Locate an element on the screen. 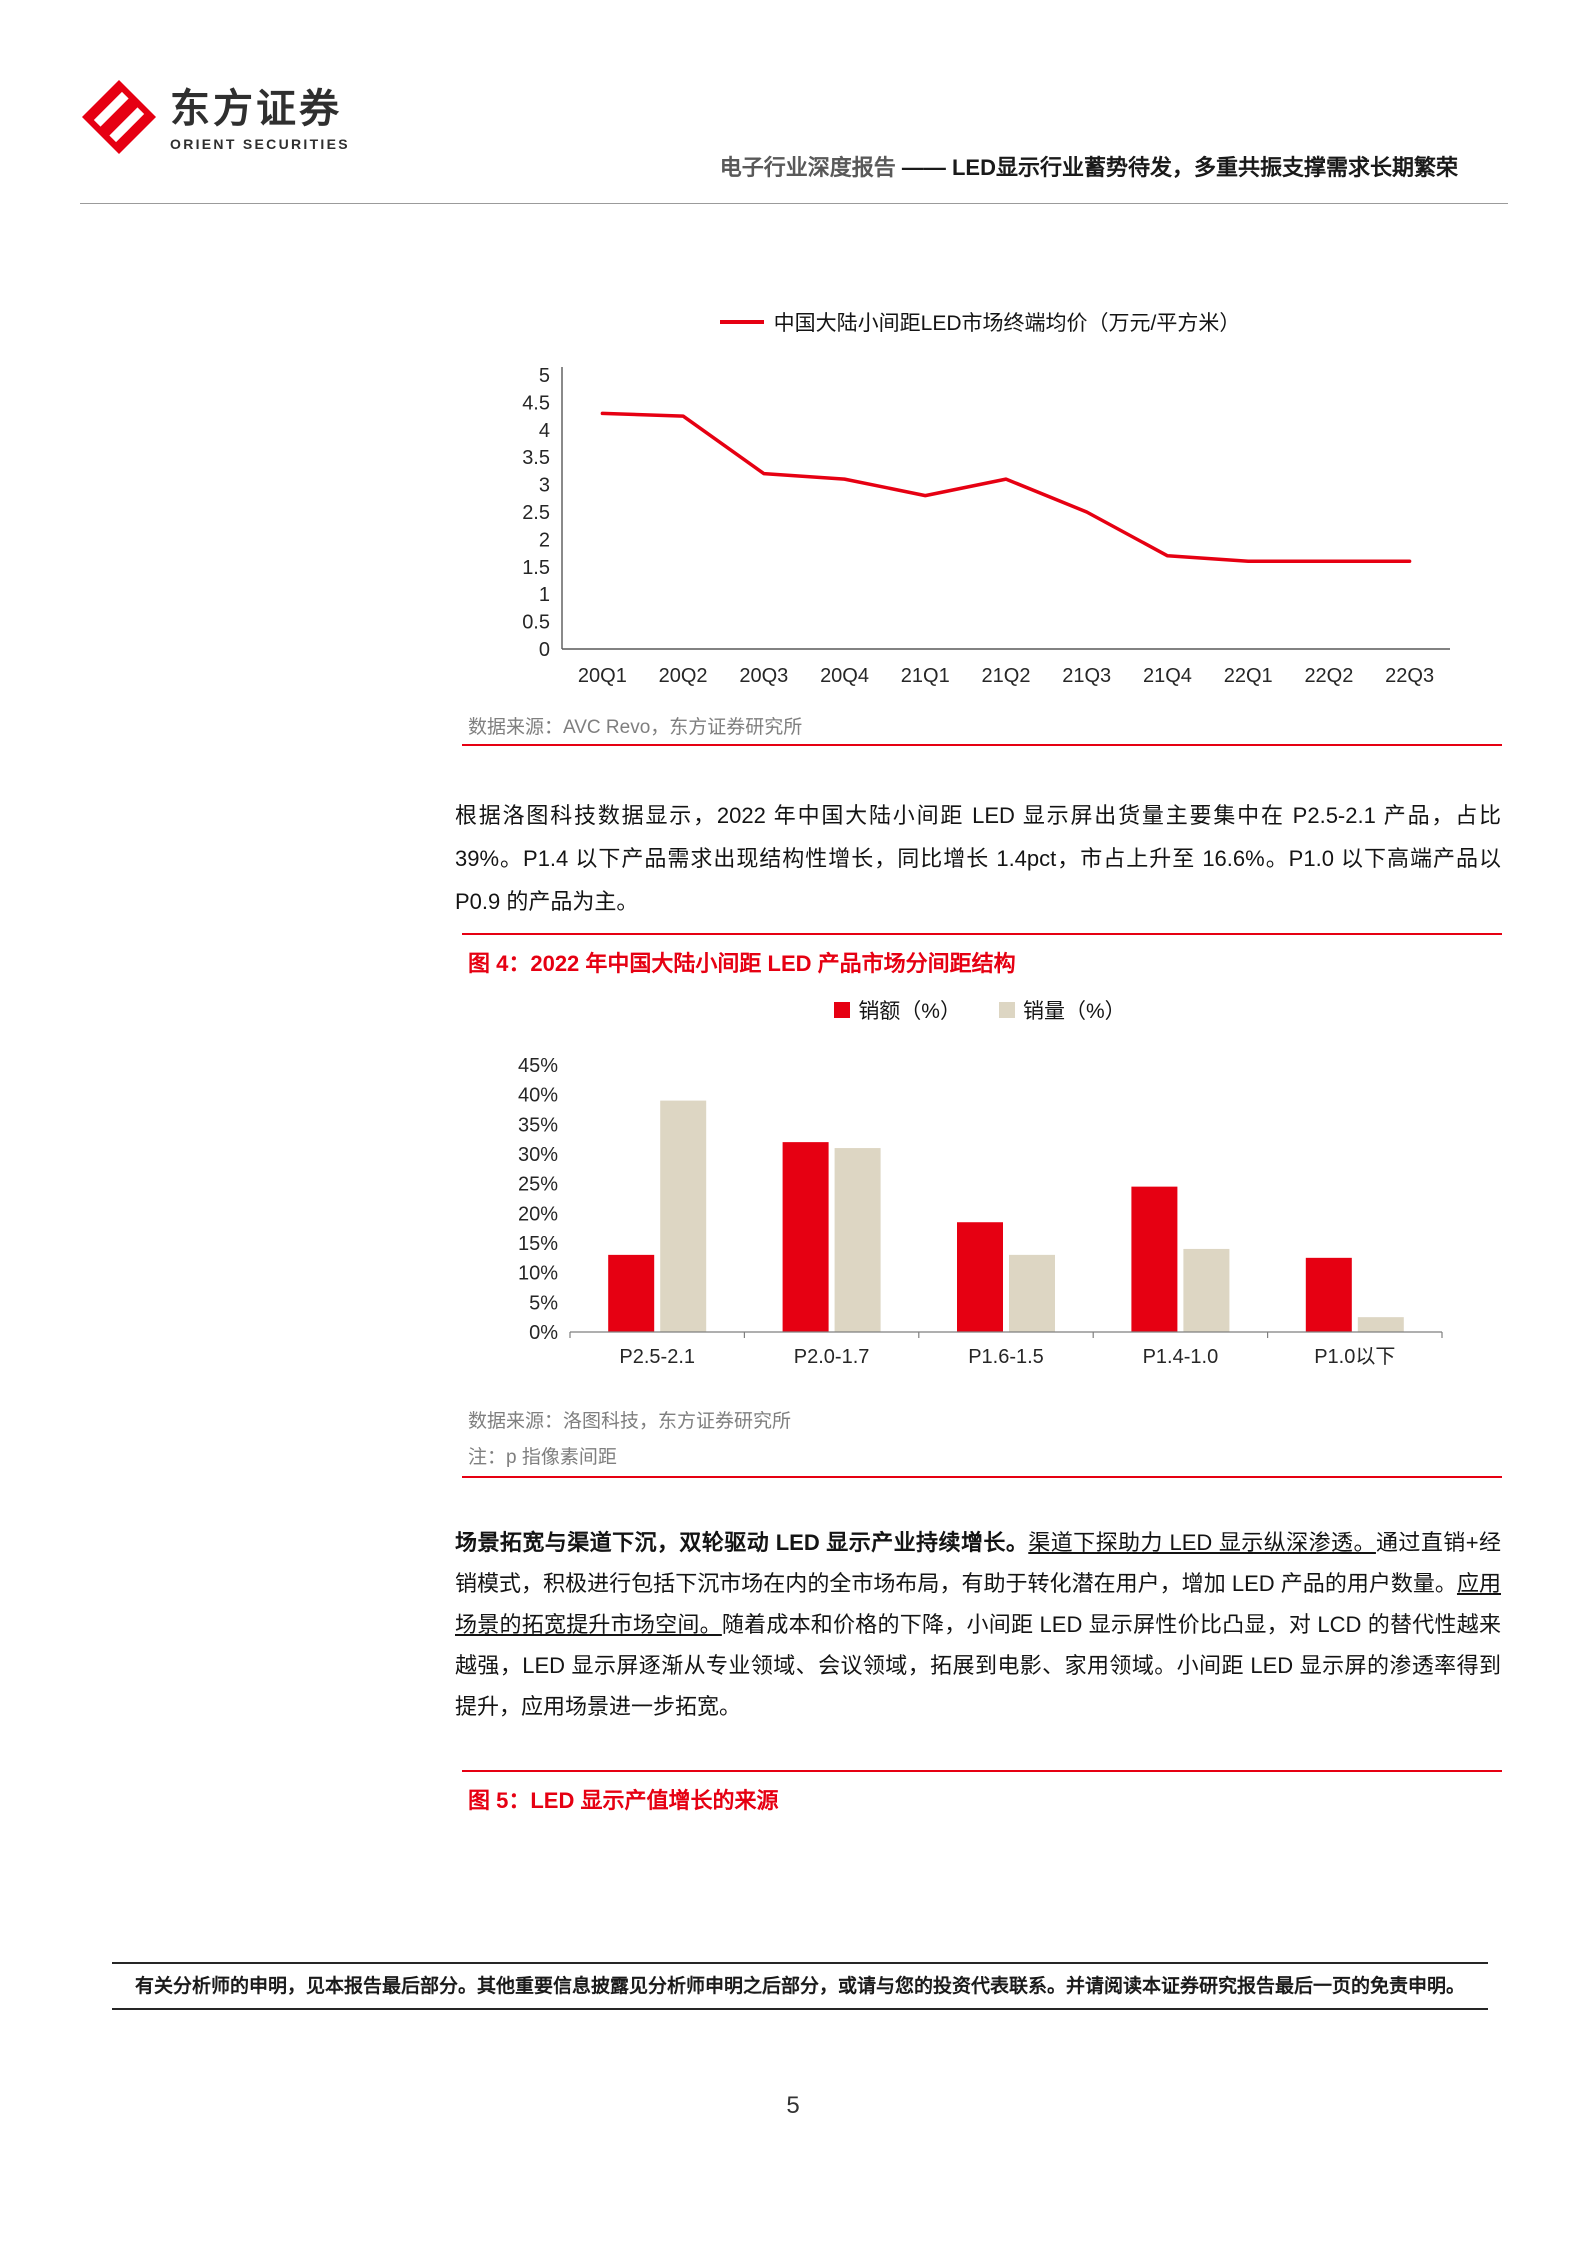  figure4-top-rule is located at coordinates (982, 934).